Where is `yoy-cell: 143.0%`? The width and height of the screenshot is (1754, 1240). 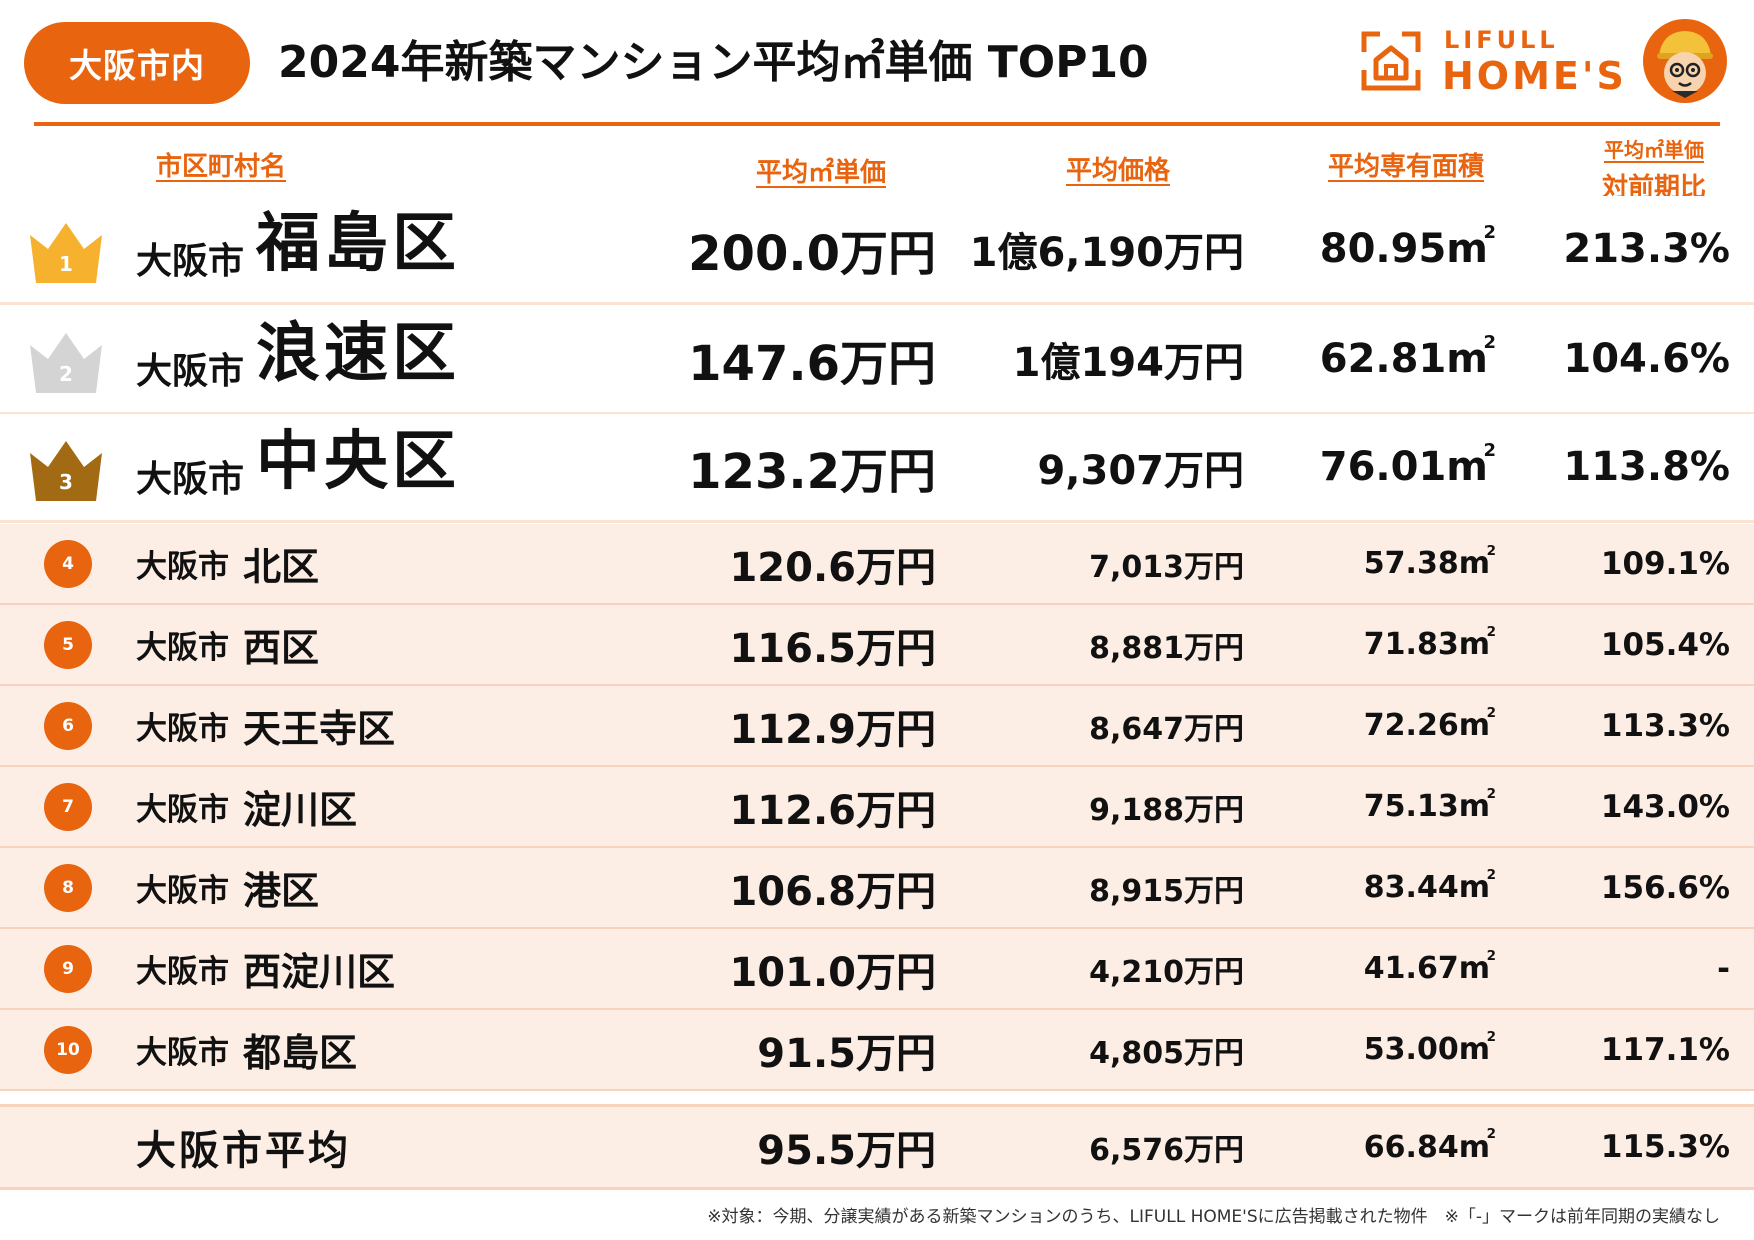 yoy-cell: 143.0% is located at coordinates (1665, 806).